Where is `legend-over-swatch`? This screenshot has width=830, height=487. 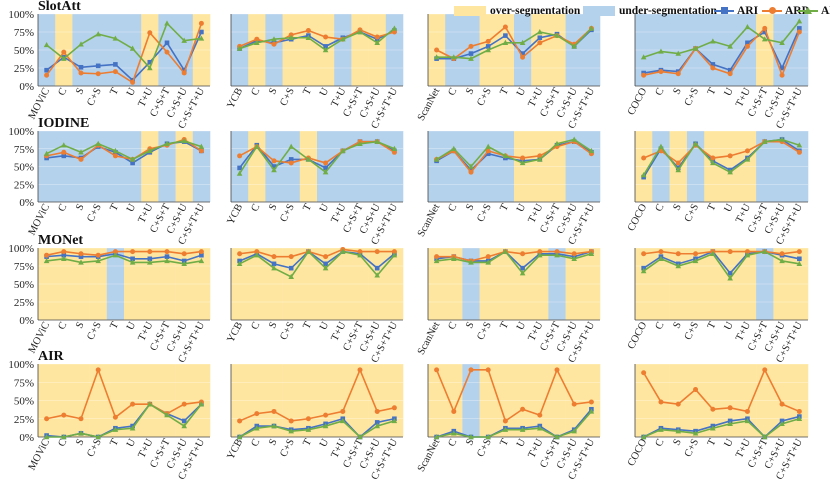 legend-over-swatch is located at coordinates (470, 11).